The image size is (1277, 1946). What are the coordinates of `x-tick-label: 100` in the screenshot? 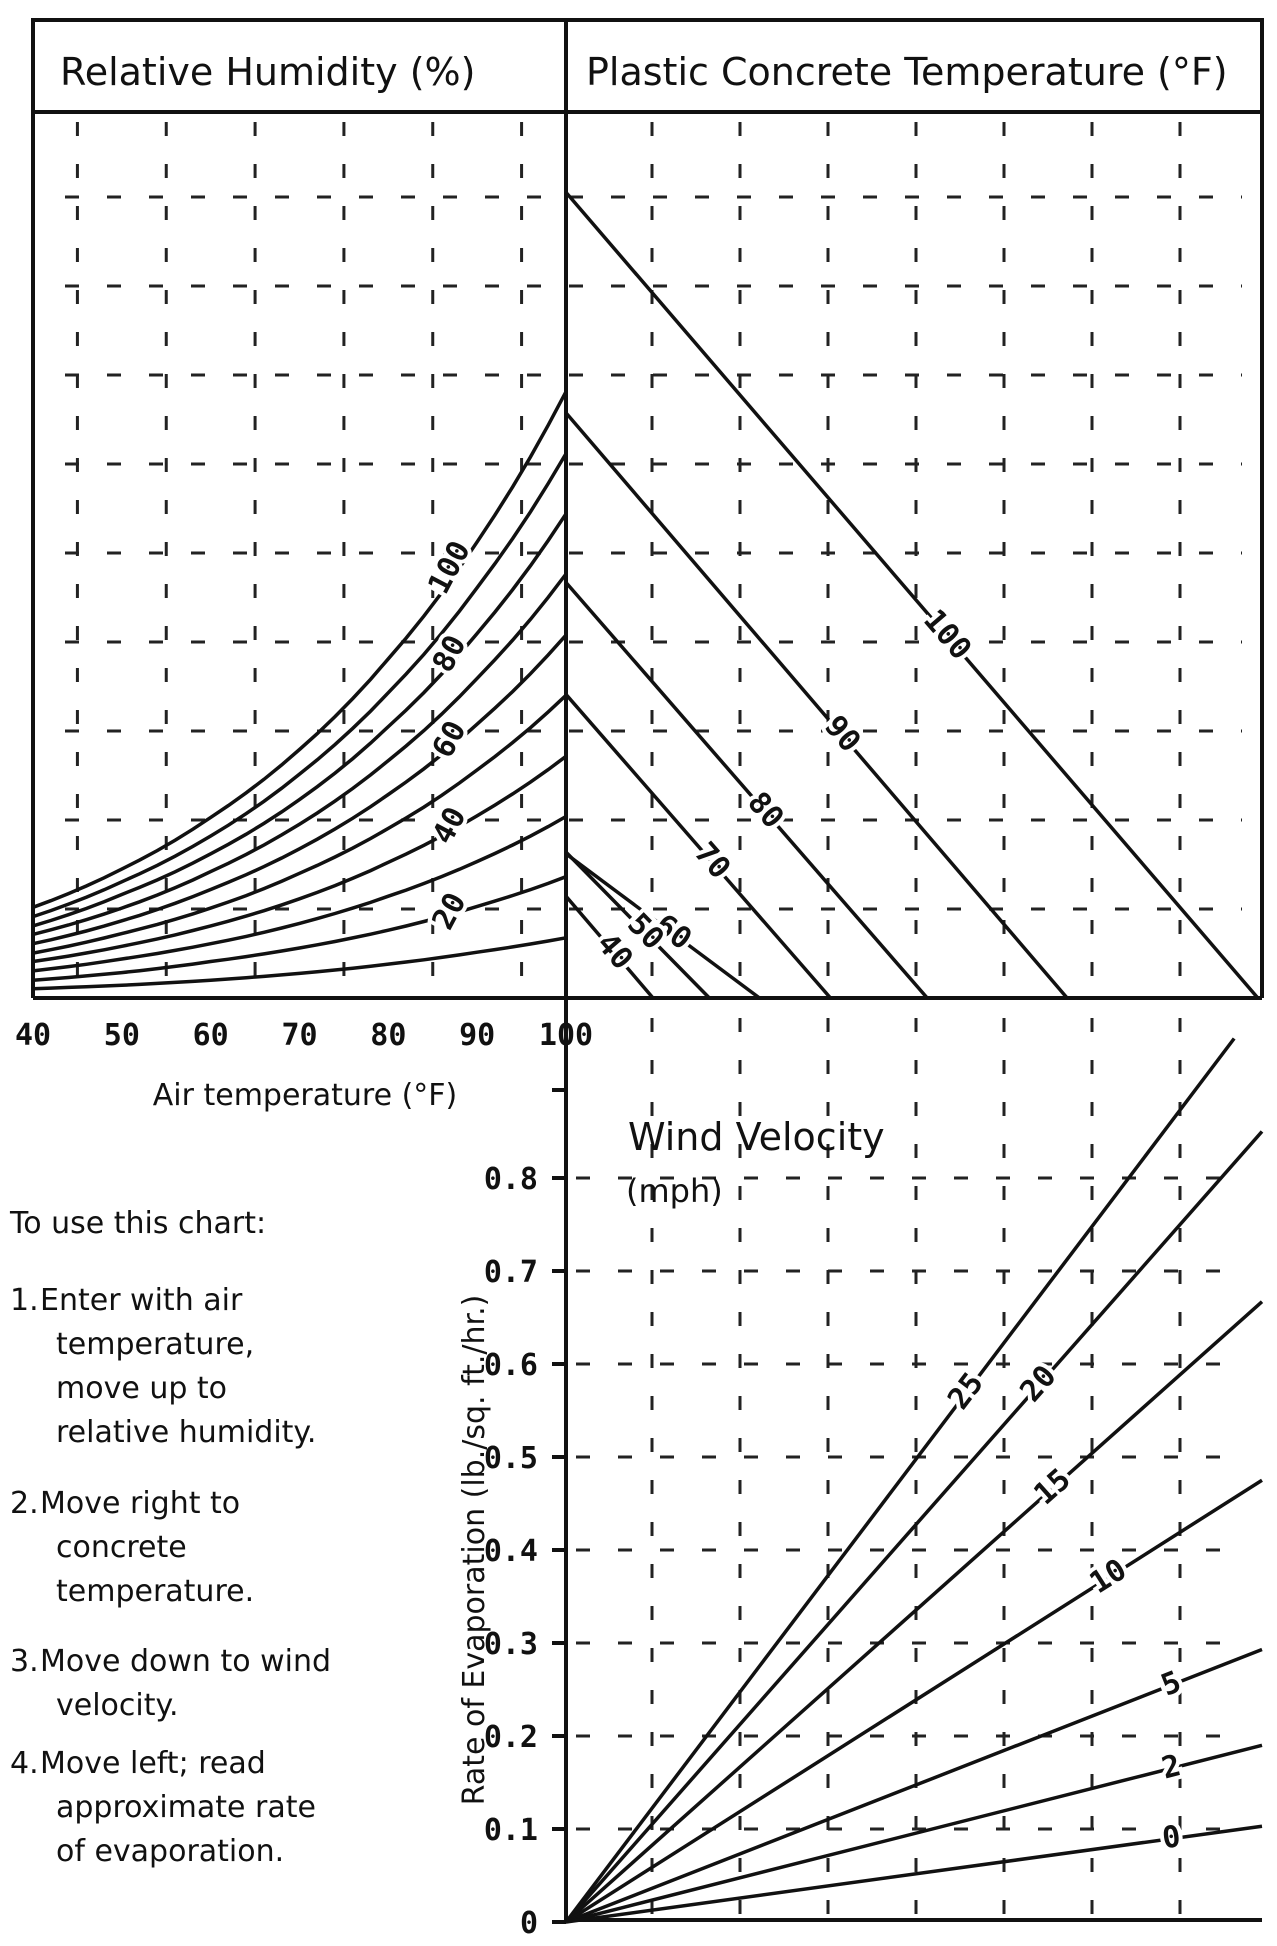 It's located at (566, 1035).